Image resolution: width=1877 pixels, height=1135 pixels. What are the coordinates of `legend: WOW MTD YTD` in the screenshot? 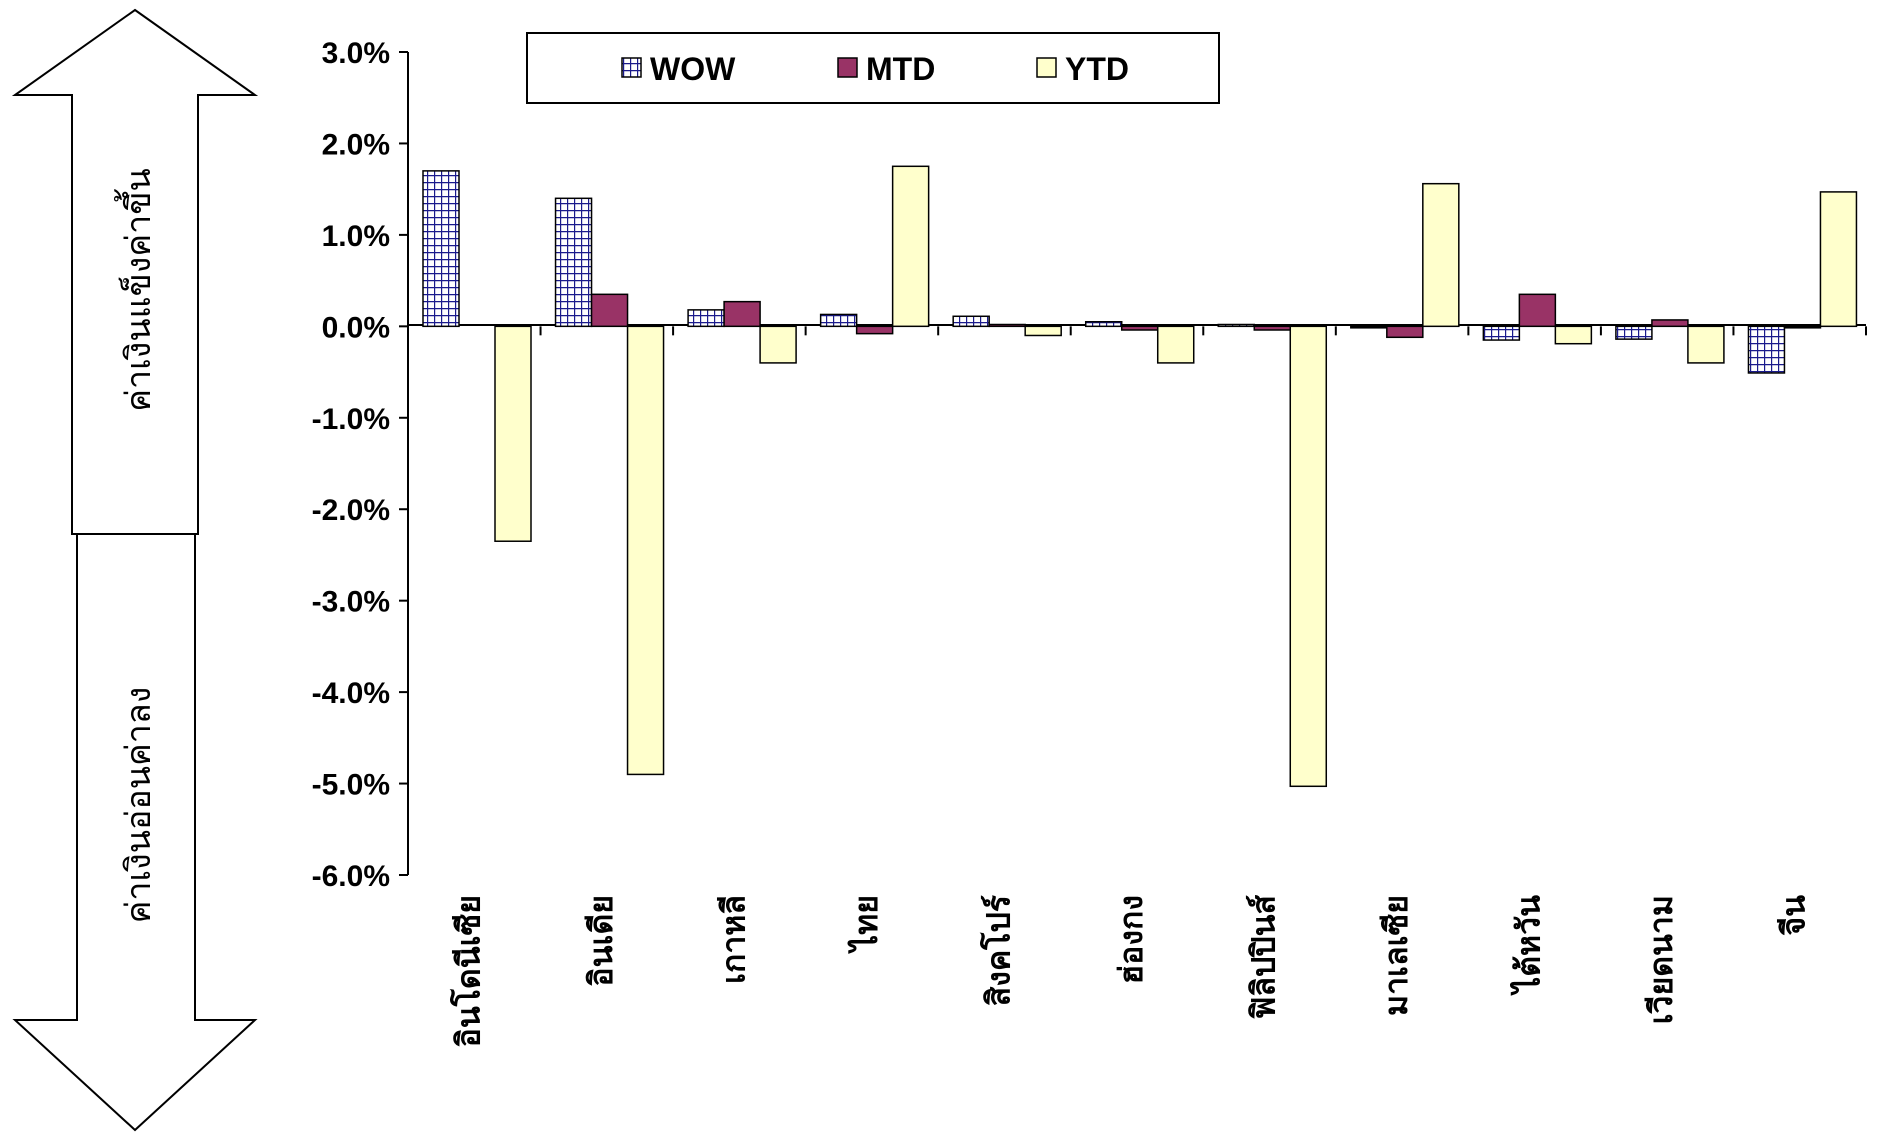 It's located at (873, 68).